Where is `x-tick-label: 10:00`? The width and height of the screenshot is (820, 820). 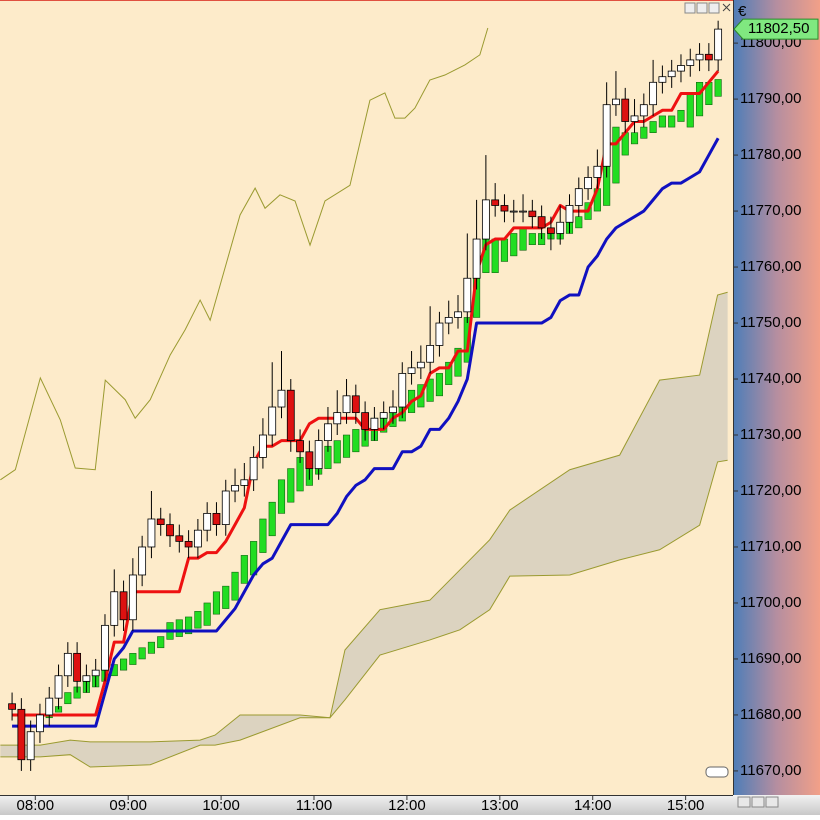 x-tick-label: 10:00 is located at coordinates (221, 805).